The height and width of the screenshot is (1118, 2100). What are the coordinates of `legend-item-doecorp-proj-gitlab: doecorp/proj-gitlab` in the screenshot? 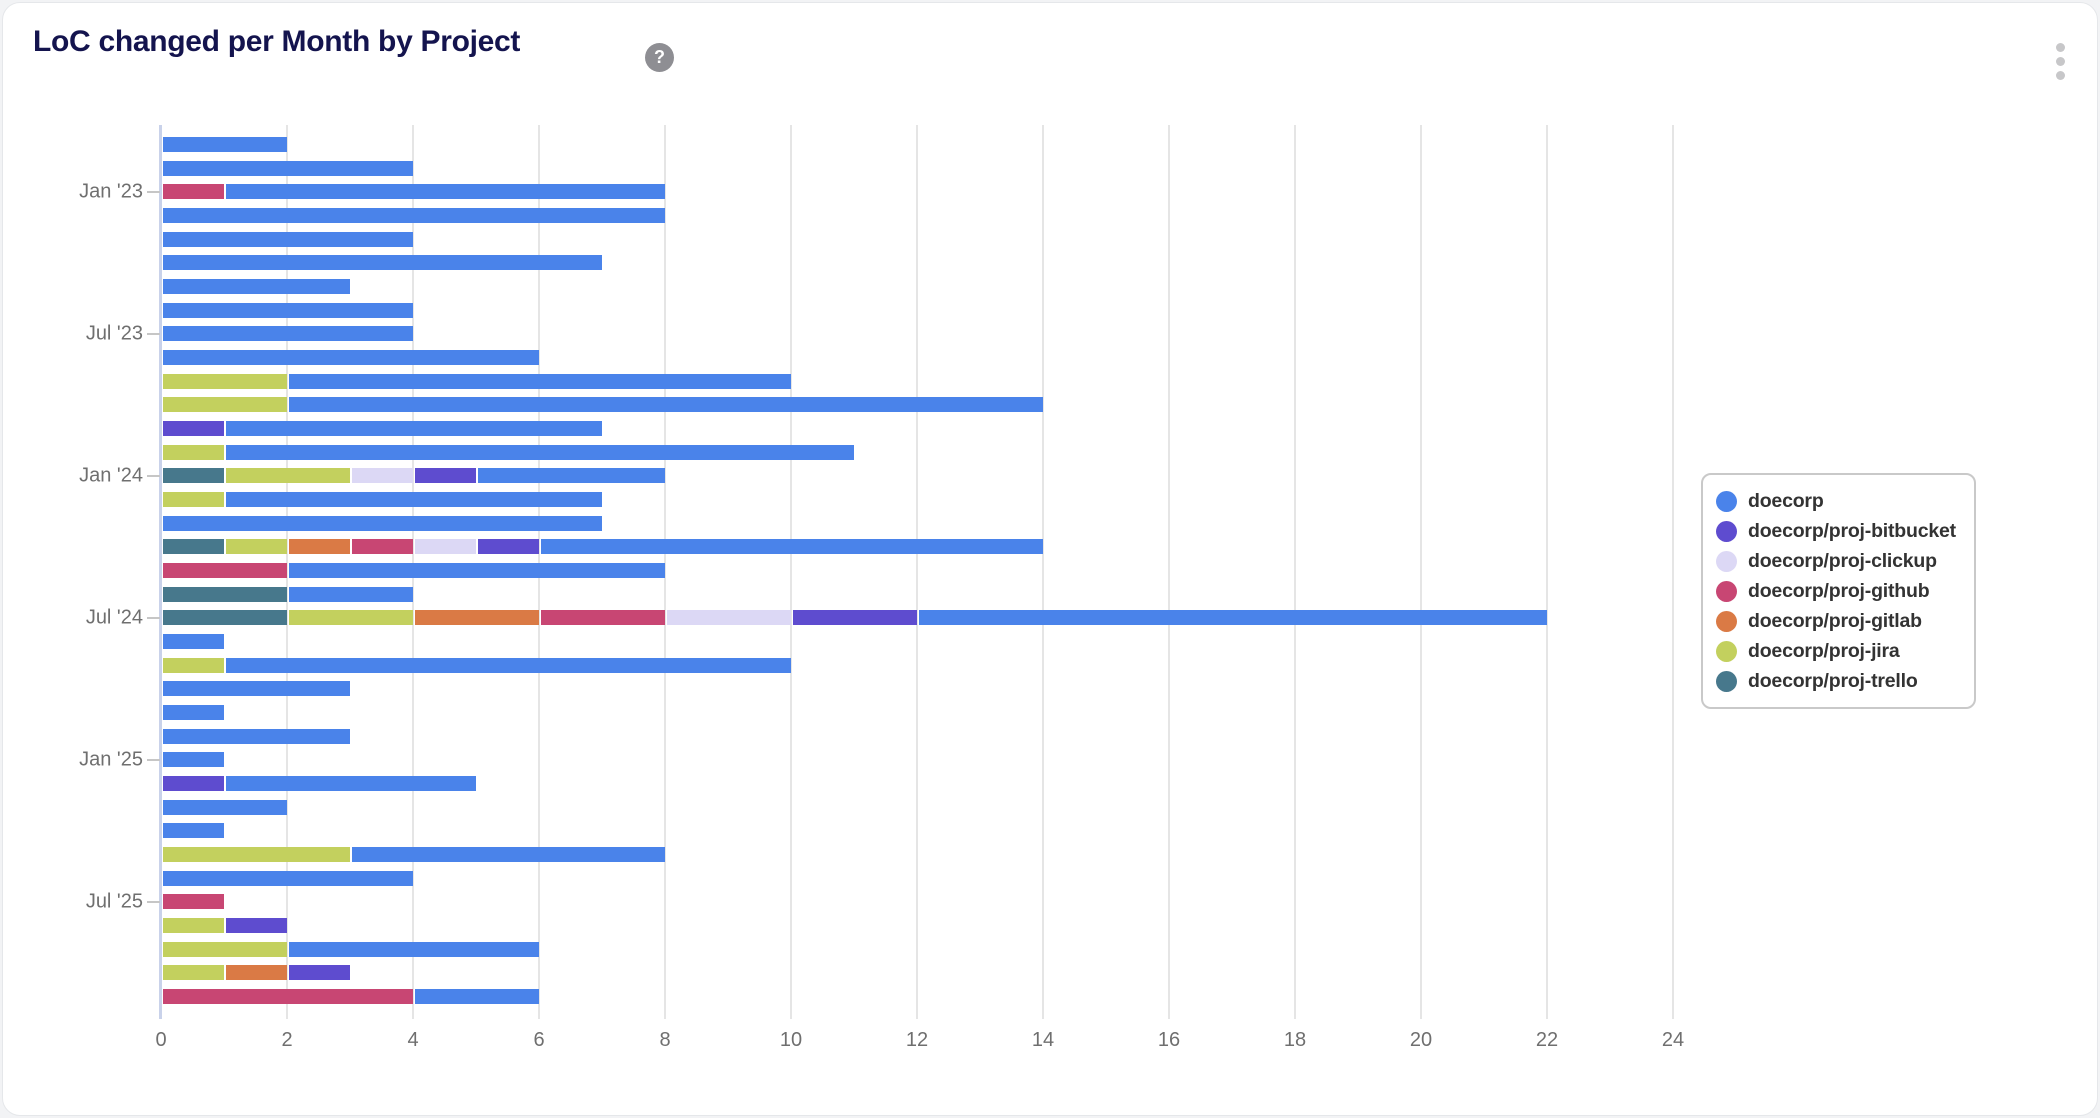 It's located at (1836, 621).